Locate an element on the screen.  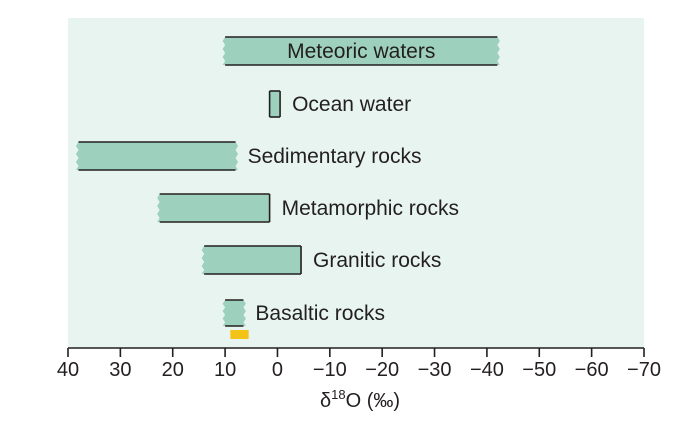
x-axis-title-superscript: 18 is located at coordinates (338, 394).